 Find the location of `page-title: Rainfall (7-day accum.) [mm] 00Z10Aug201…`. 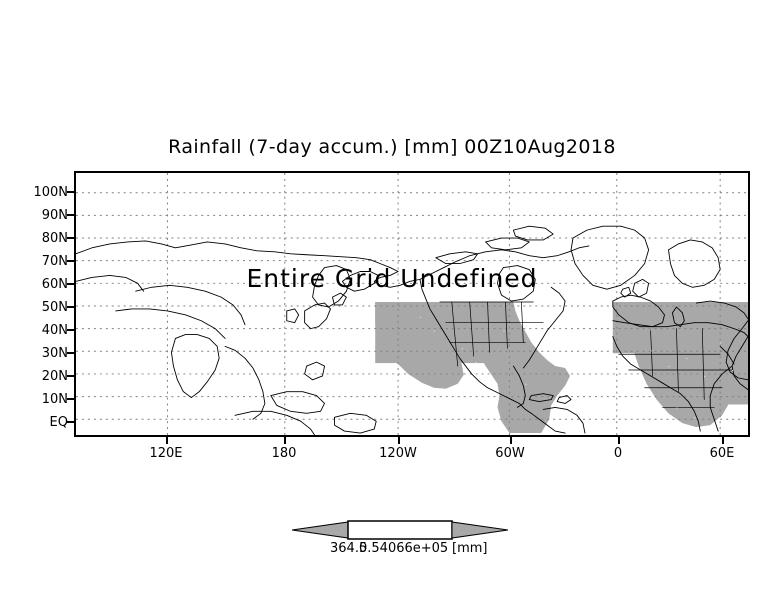

page-title: Rainfall (7-day accum.) [mm] 00Z10Aug201… is located at coordinates (392, 147).